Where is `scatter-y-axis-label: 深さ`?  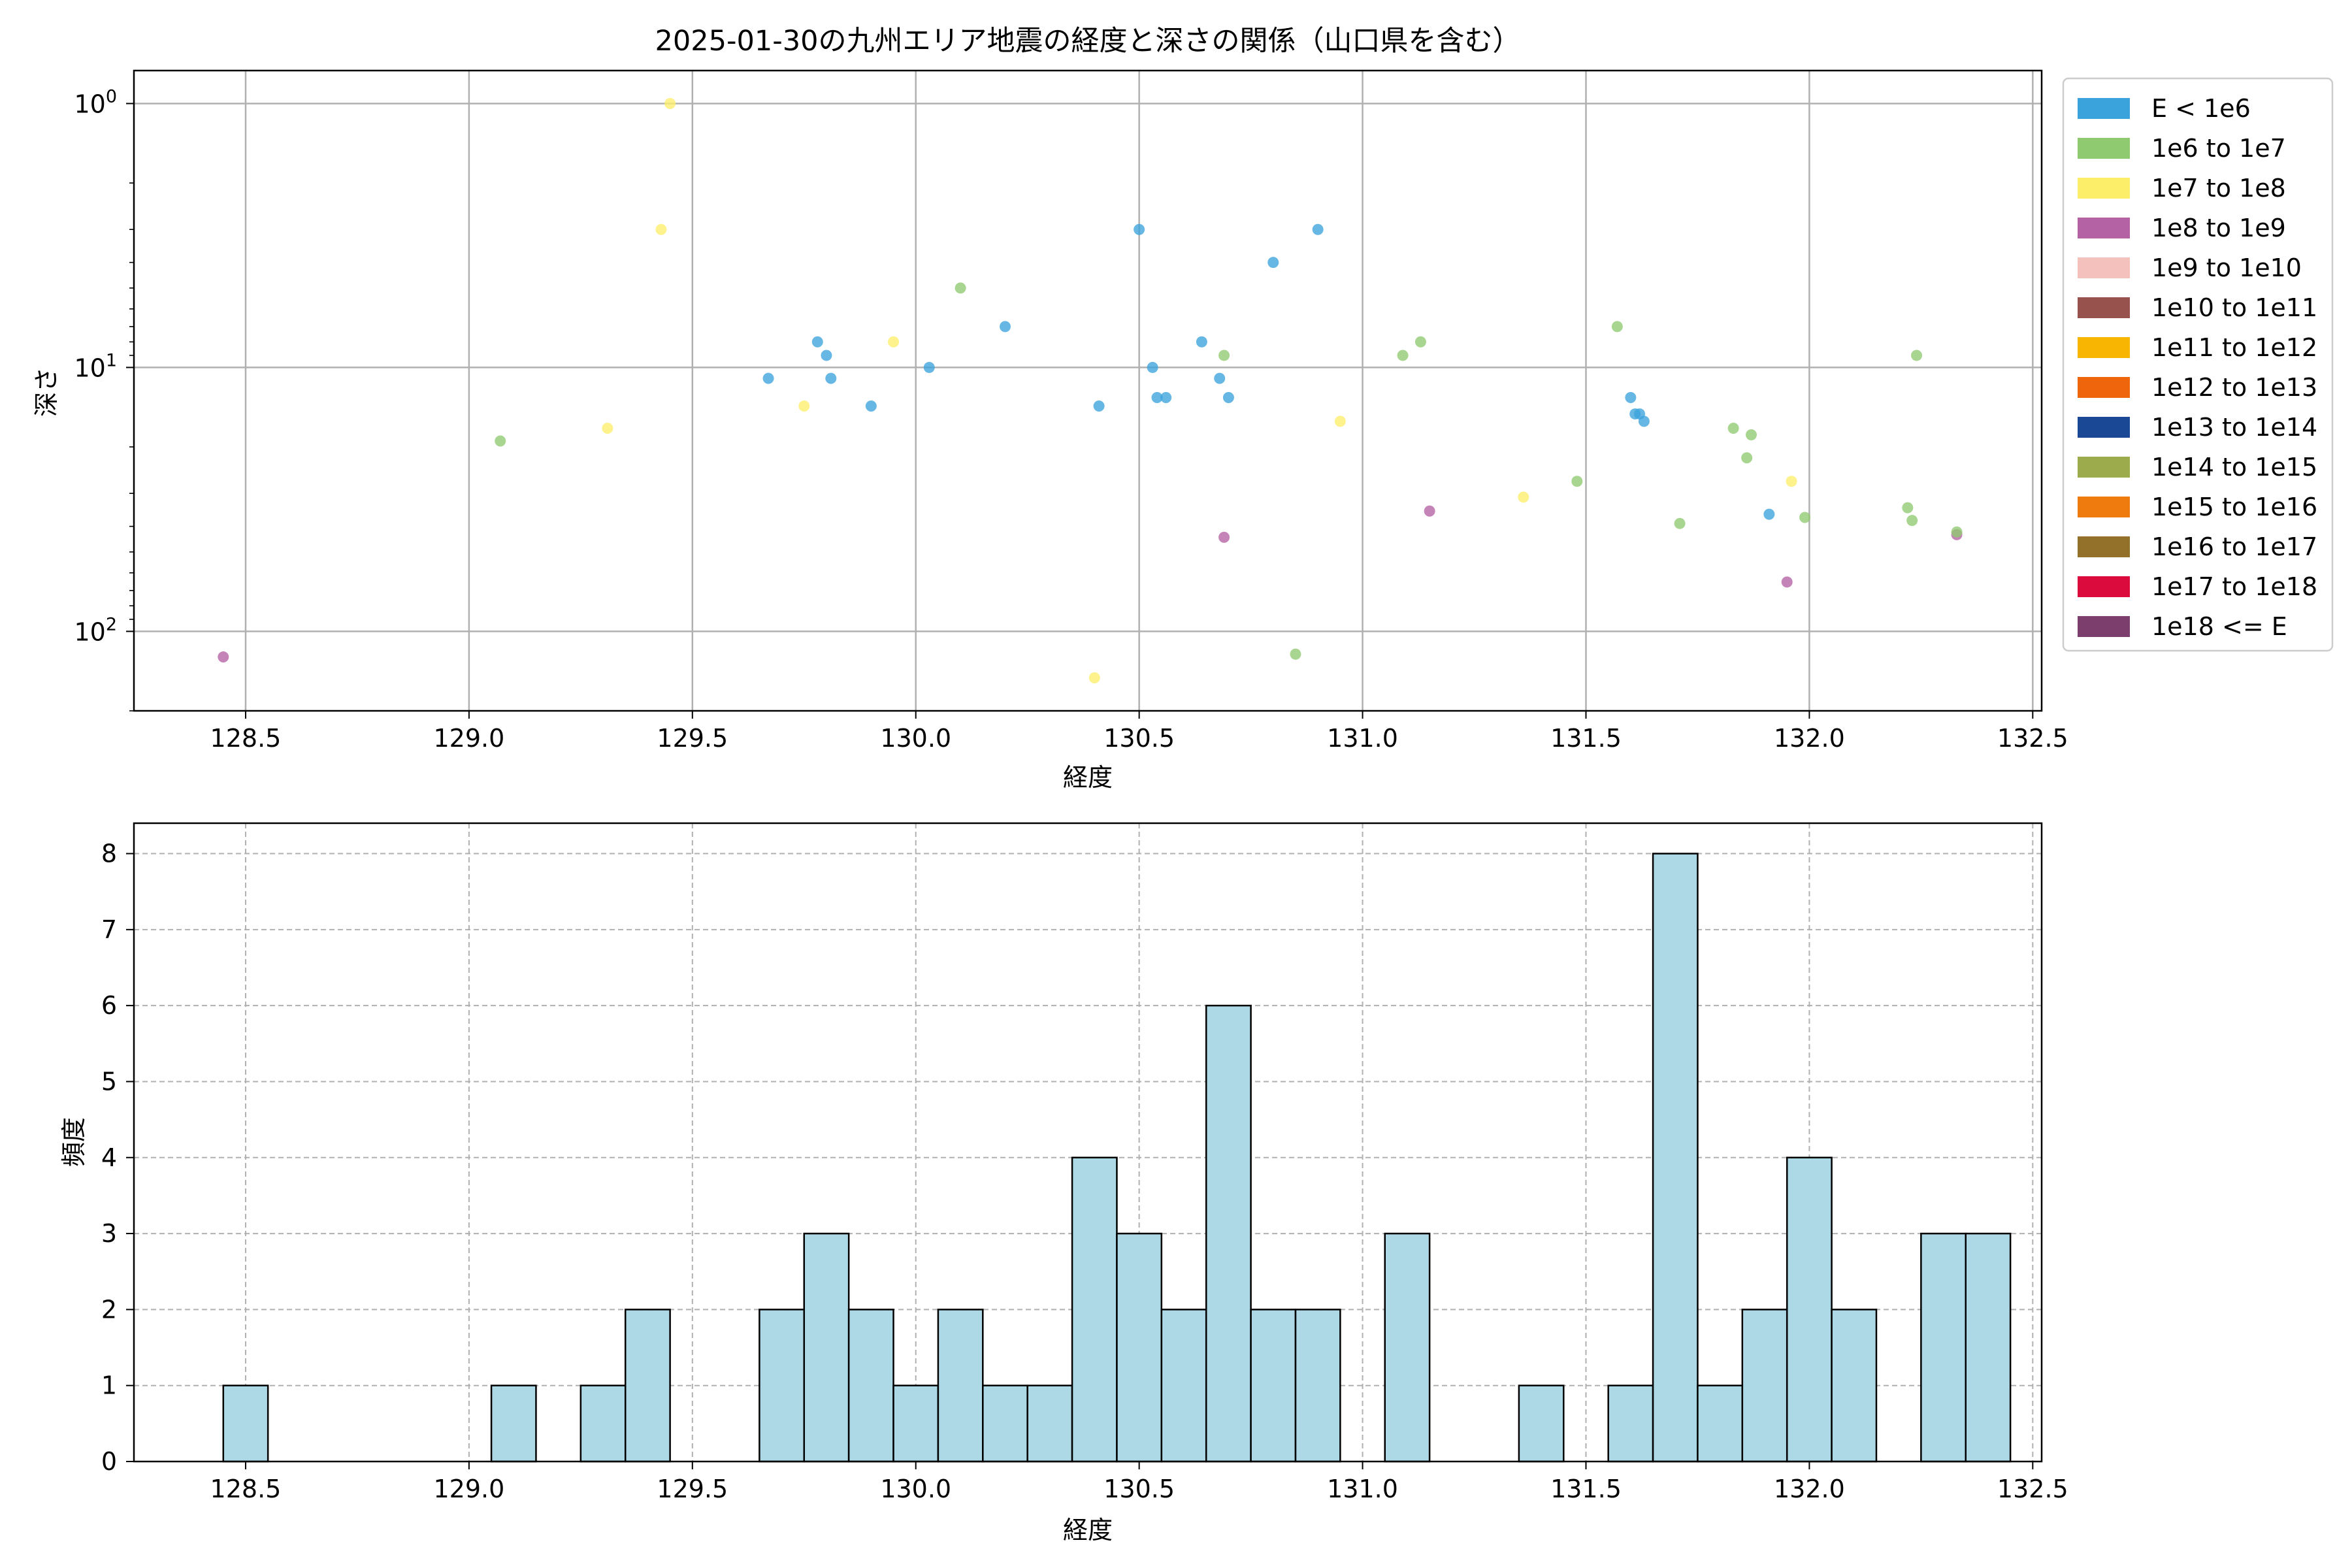
scatter-y-axis-label: 深さ is located at coordinates (46, 392).